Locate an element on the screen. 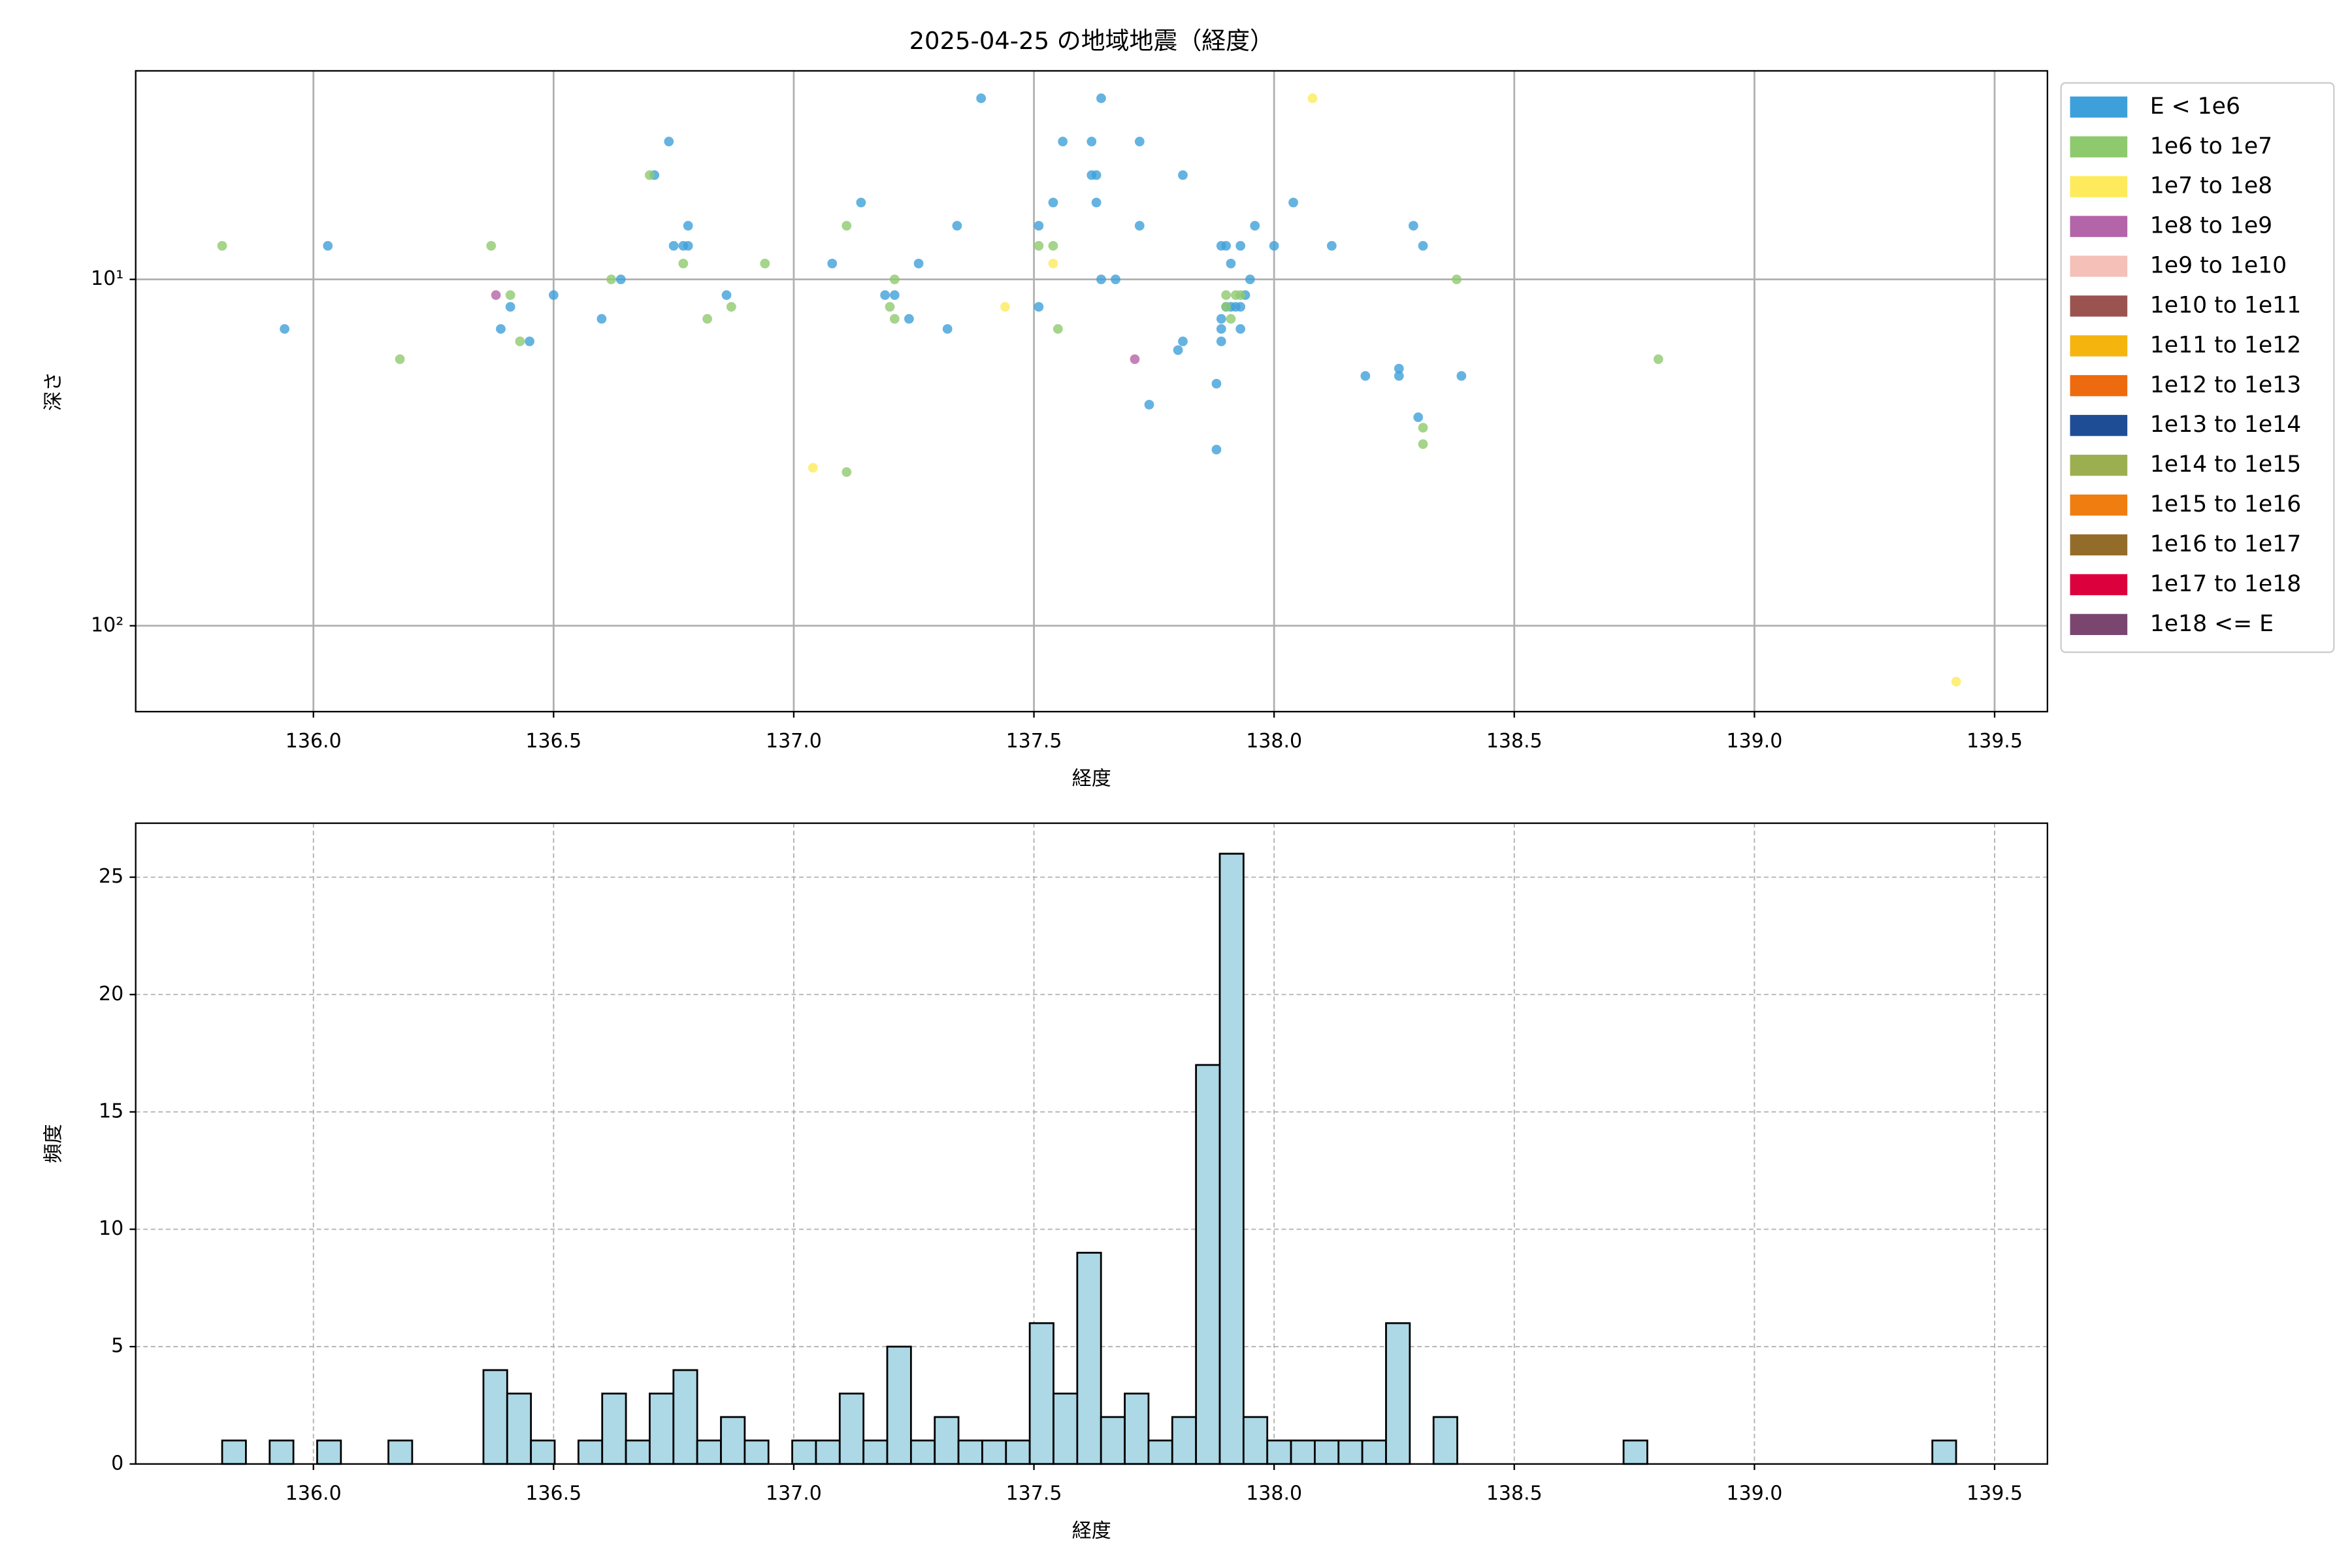  x-tick-label: 139.5 is located at coordinates (1995, 1493).